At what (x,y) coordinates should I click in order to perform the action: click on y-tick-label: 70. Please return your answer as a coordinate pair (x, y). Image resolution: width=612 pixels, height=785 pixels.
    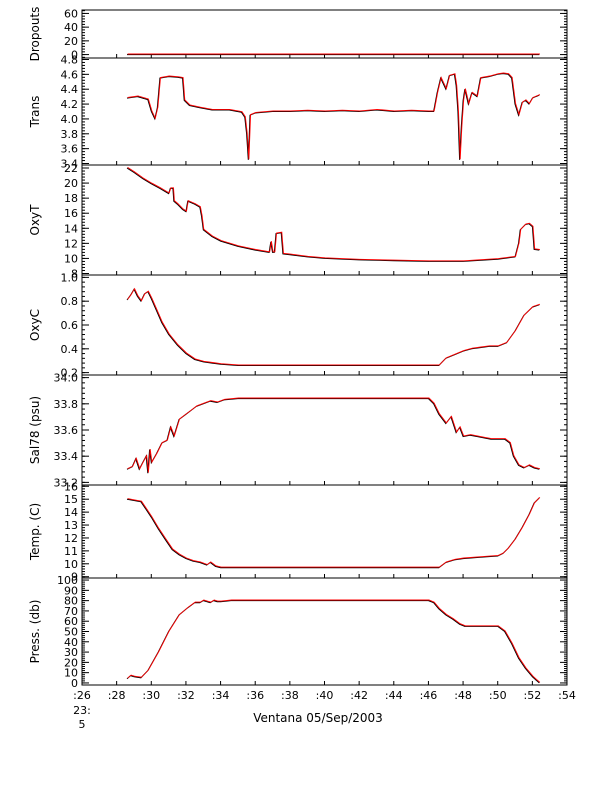
    Looking at the image, I should click on (71, 611).